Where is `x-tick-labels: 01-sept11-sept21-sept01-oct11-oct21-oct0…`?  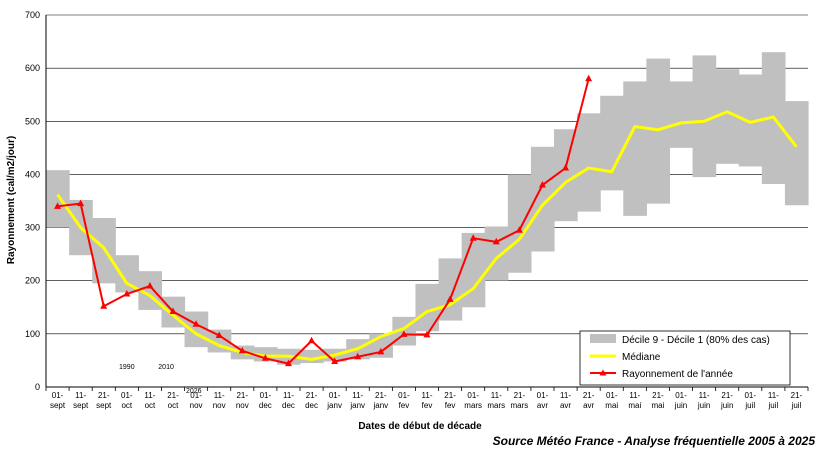 x-tick-labels: 01-sept11-sept21-sept01-oct11-oct21-oct0… is located at coordinates (426, 400).